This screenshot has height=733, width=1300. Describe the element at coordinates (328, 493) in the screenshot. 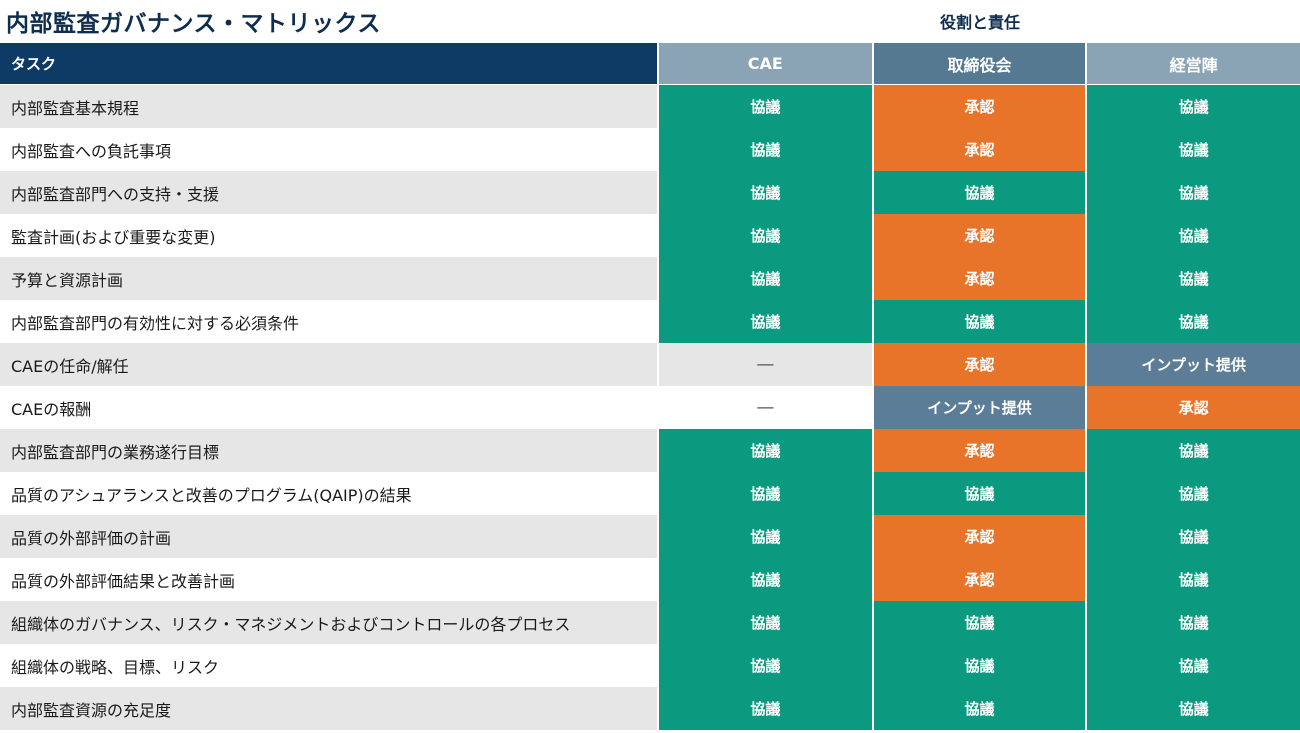

I see `task-cell: 品質のアシュアランスと改善のプログラム(QAIP)の結果` at that location.